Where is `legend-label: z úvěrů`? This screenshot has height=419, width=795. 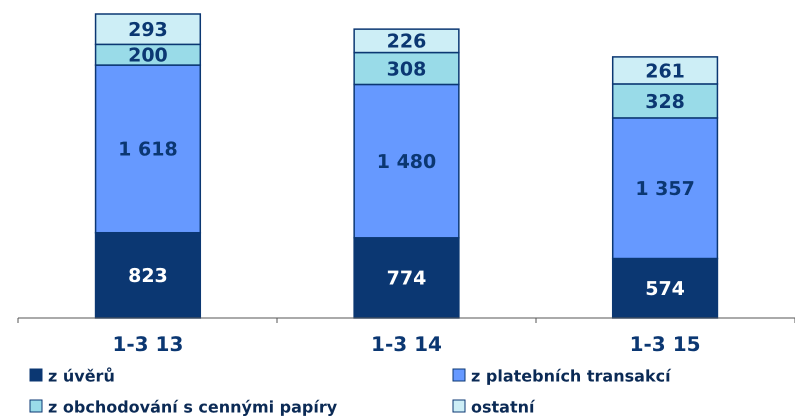 legend-label: z úvěrů is located at coordinates (81, 376).